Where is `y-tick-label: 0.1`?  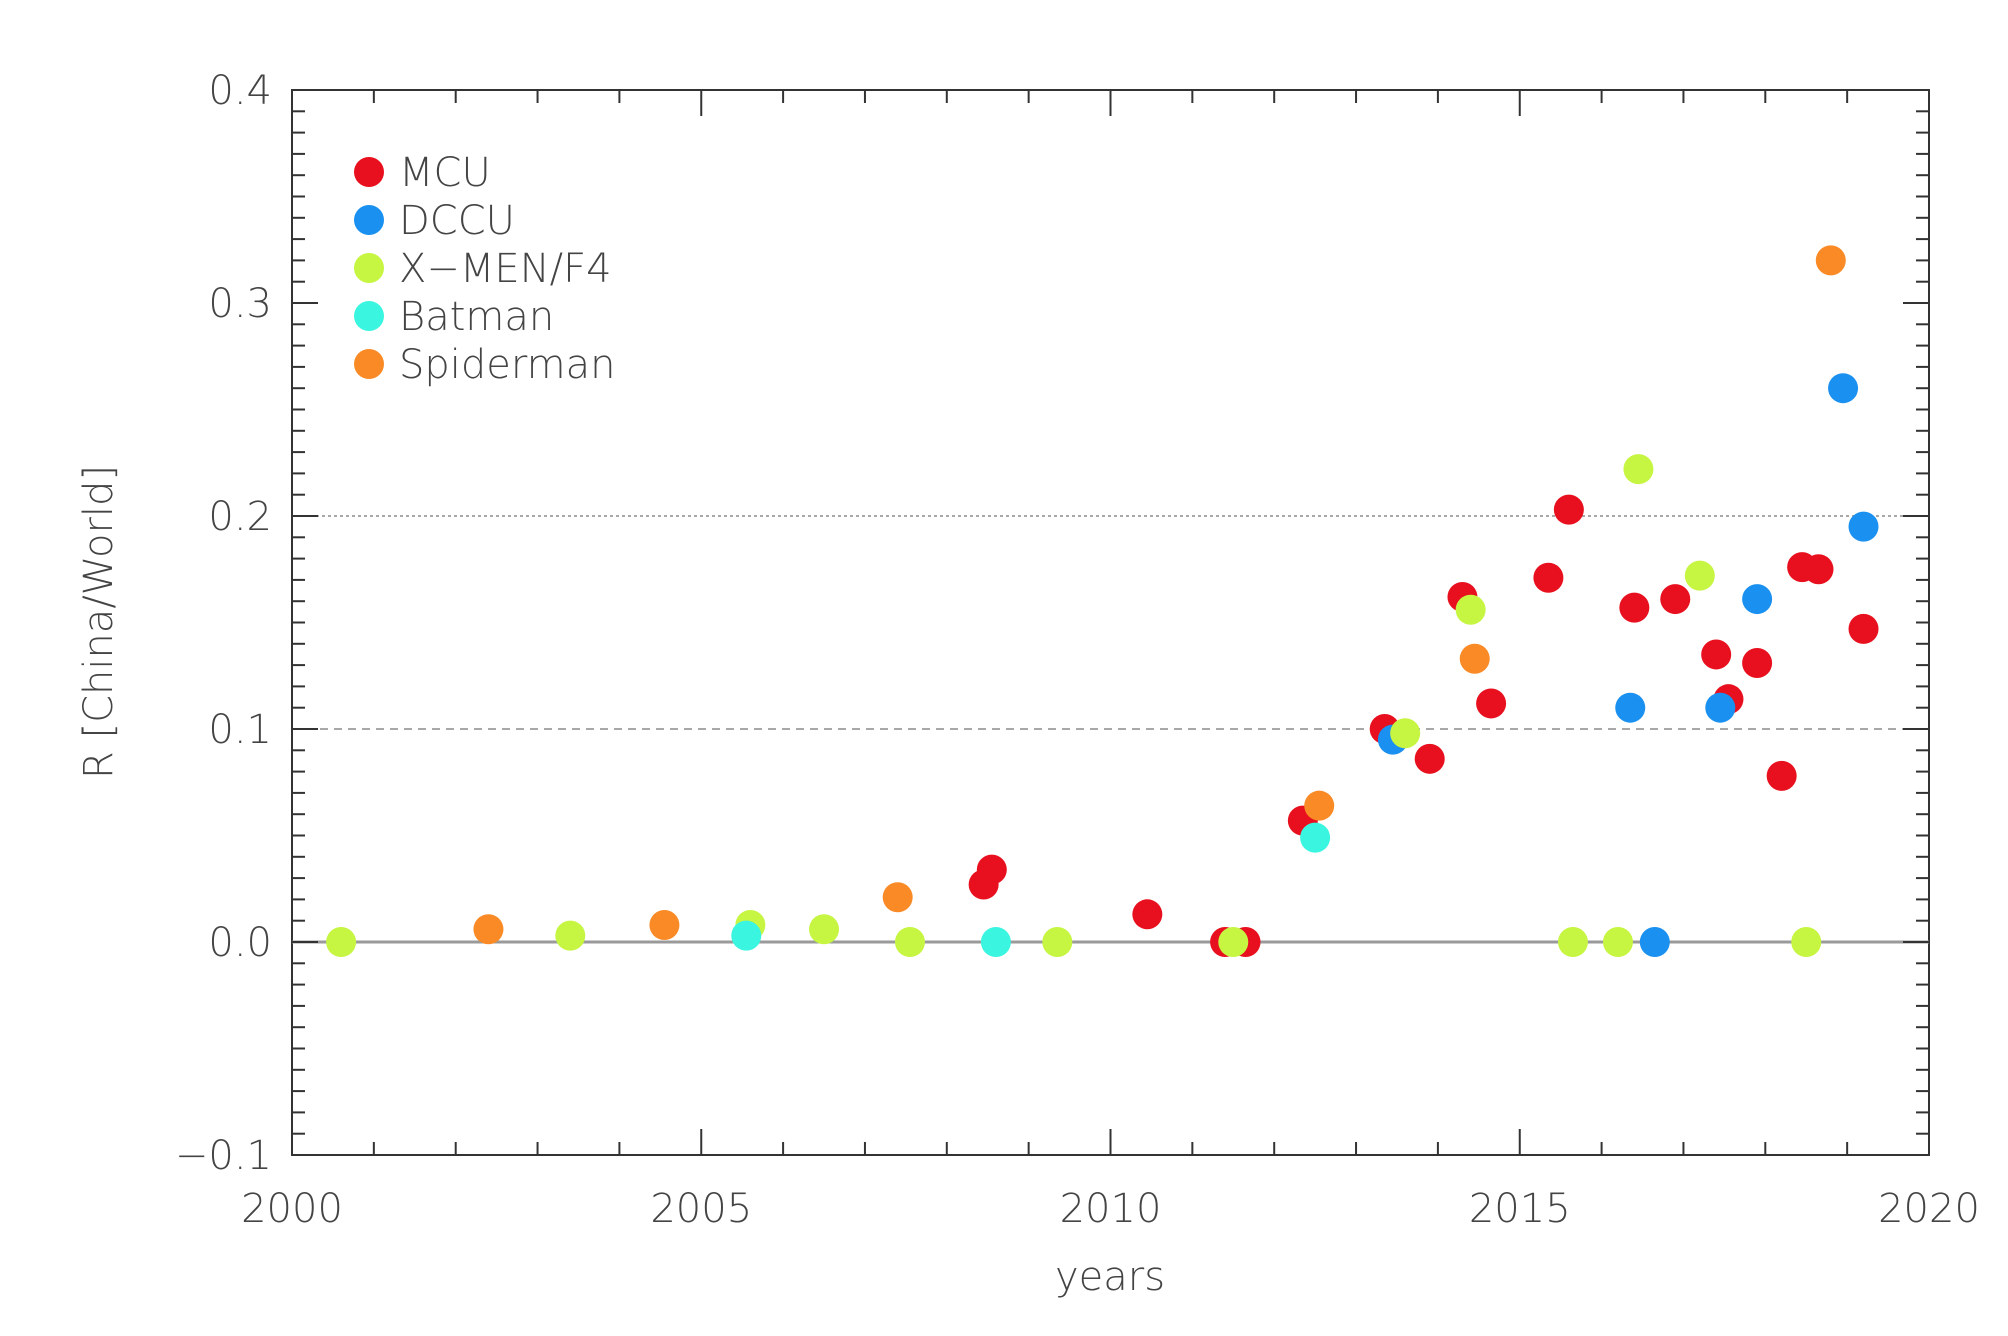 y-tick-label: 0.1 is located at coordinates (240, 730).